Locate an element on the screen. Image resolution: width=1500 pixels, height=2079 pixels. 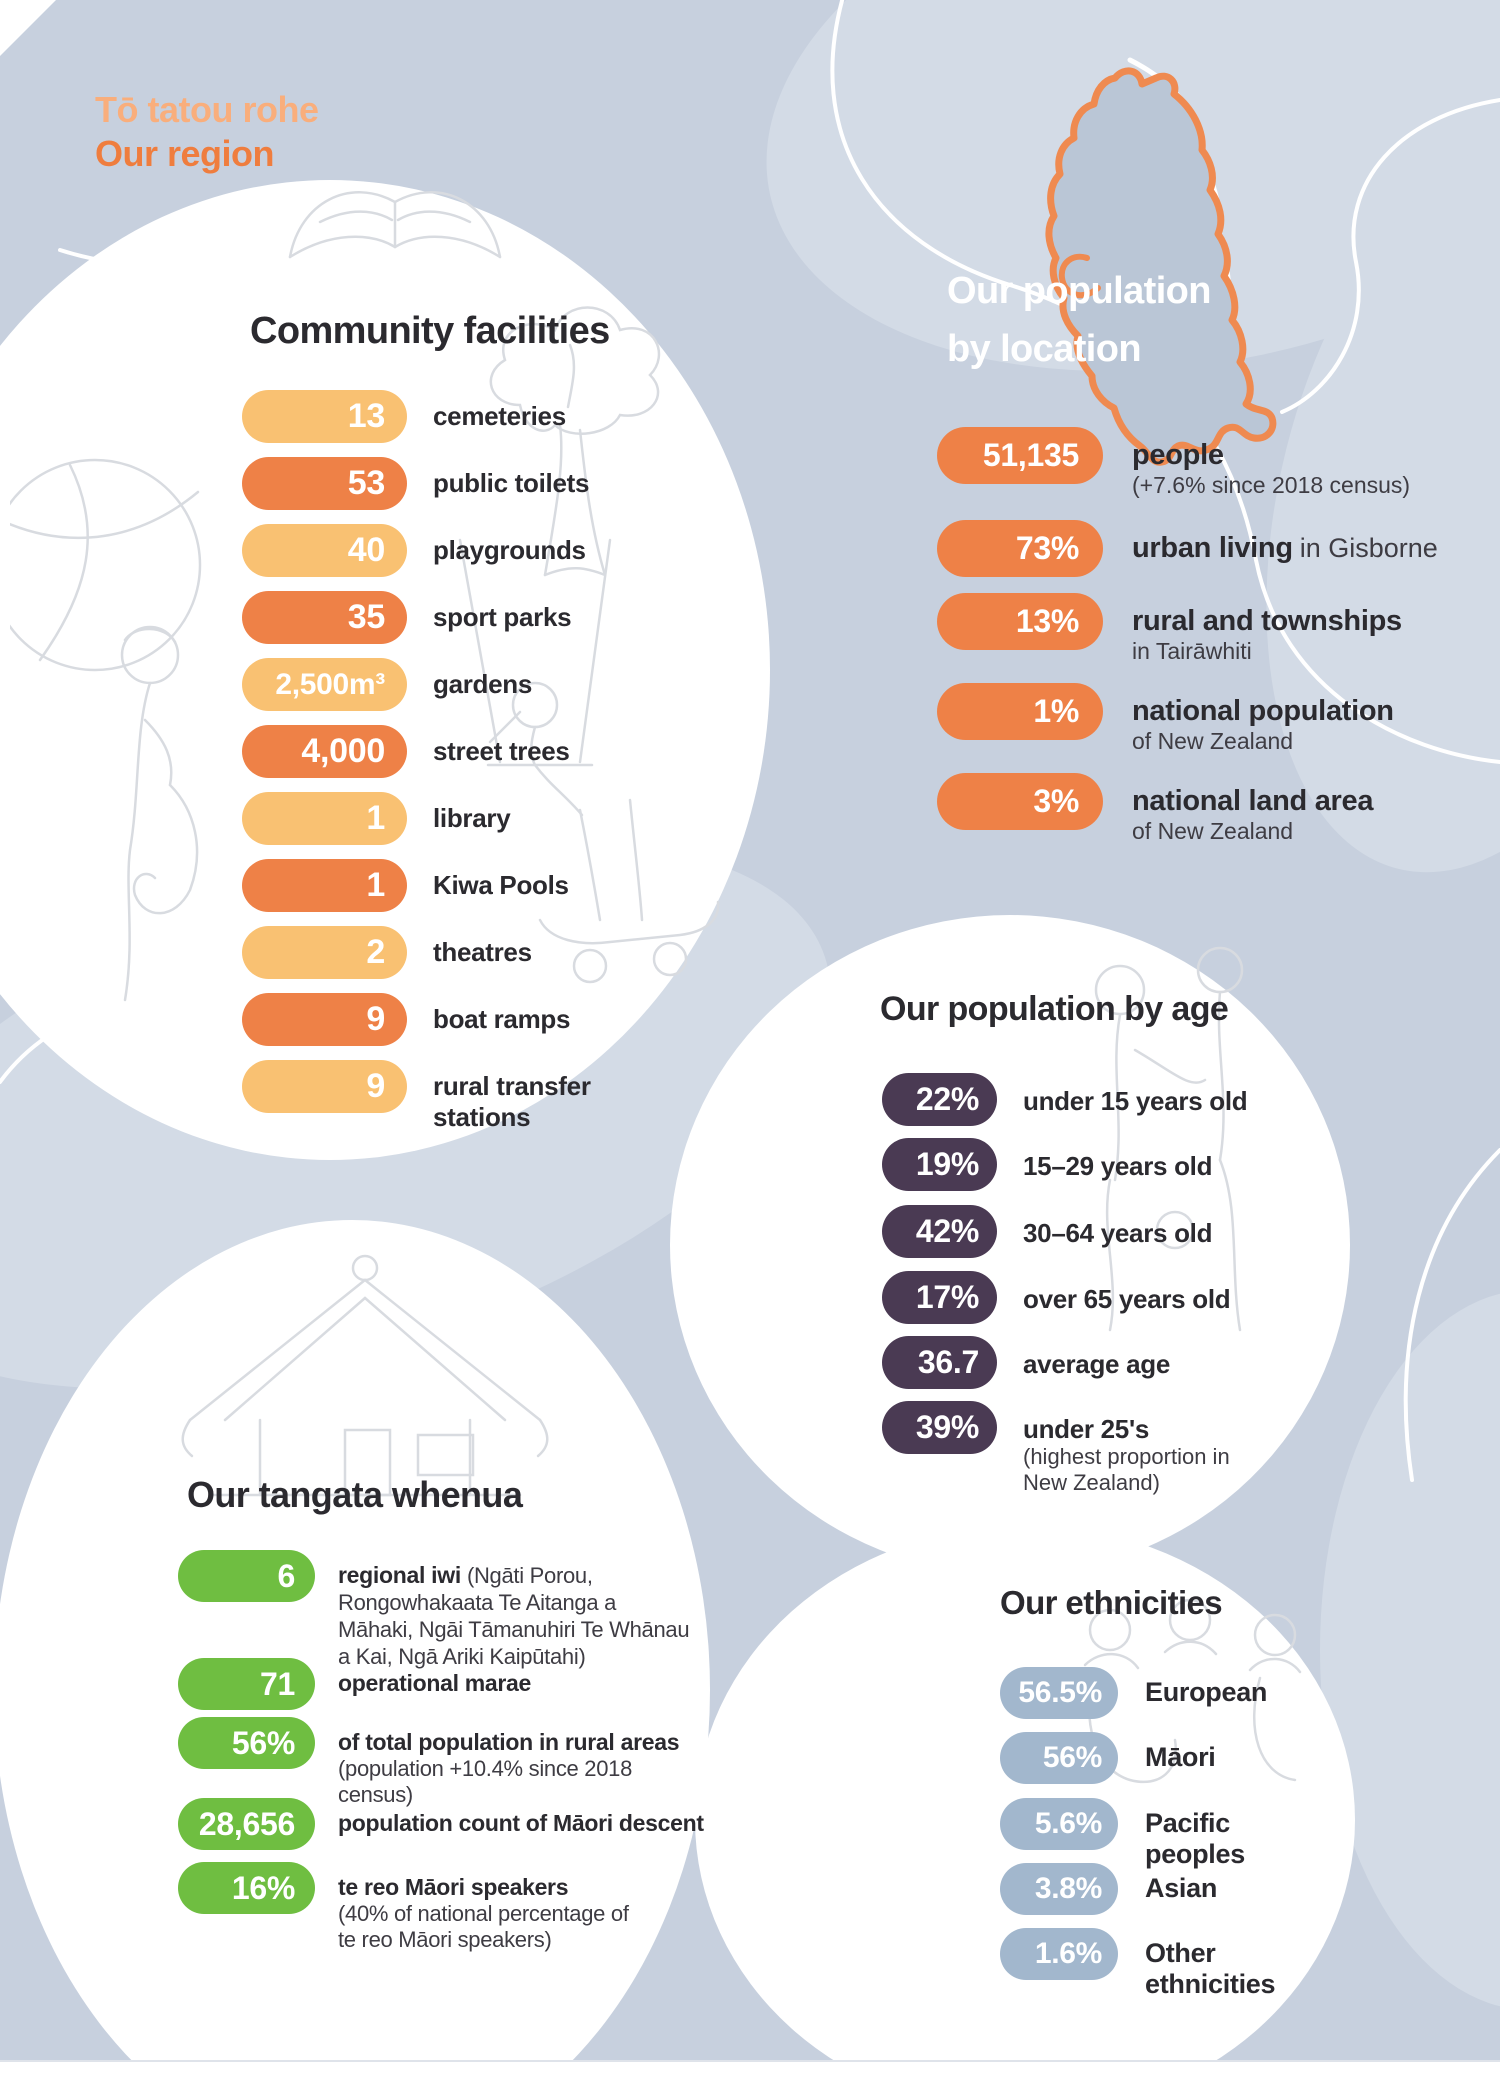
page-title-english: Our region is located at coordinates (185, 153).